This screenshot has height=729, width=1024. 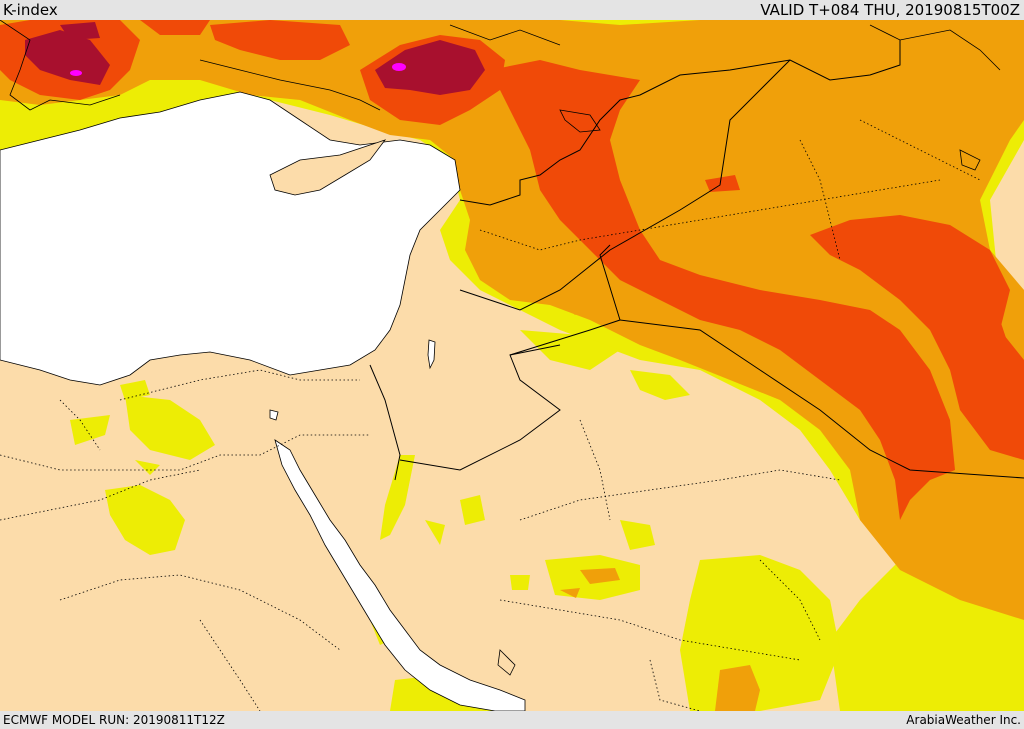 What do you see at coordinates (512, 10) in the screenshot?
I see `header-bar: K-index VALID T+084 THU, 20190815T00Z` at bounding box center [512, 10].